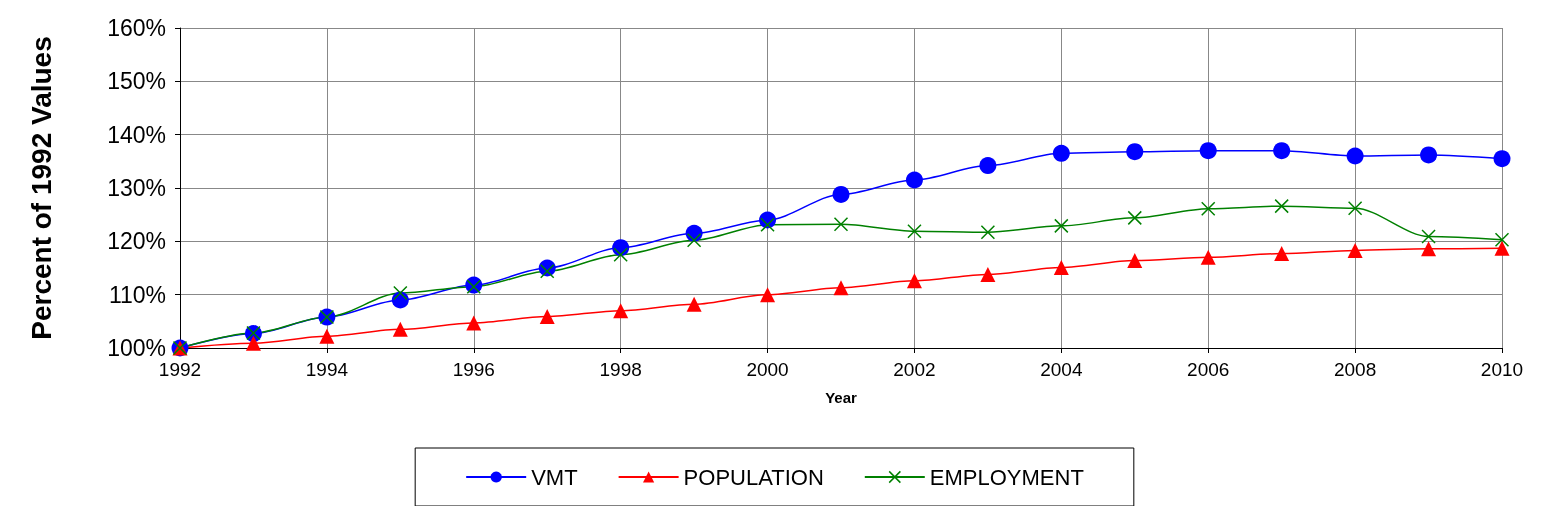 The height and width of the screenshot is (514, 1549). I want to click on legend-label: VMT, so click(554, 477).